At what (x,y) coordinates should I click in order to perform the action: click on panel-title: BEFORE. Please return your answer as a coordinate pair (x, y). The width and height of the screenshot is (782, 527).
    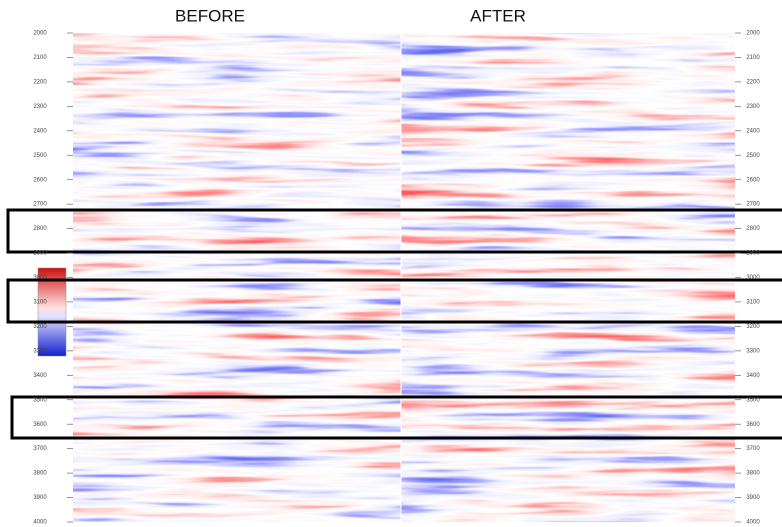
    Looking at the image, I should click on (210, 15).